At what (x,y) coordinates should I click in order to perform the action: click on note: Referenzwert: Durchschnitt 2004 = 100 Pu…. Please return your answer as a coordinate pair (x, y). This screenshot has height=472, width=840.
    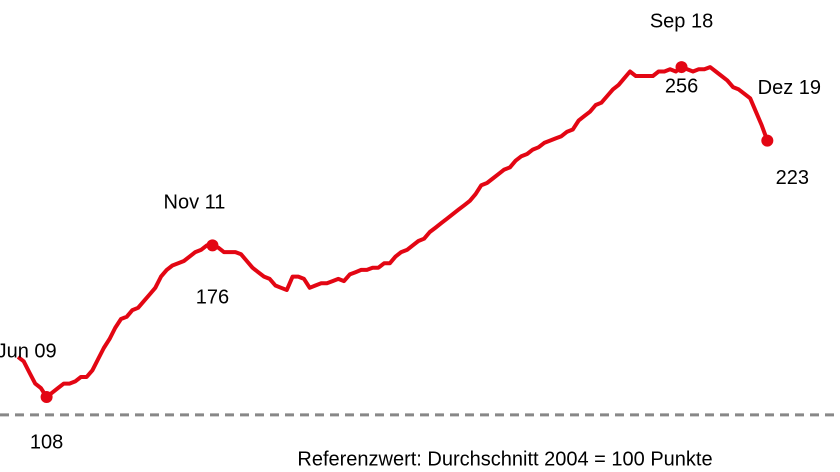
    Looking at the image, I should click on (504, 459).